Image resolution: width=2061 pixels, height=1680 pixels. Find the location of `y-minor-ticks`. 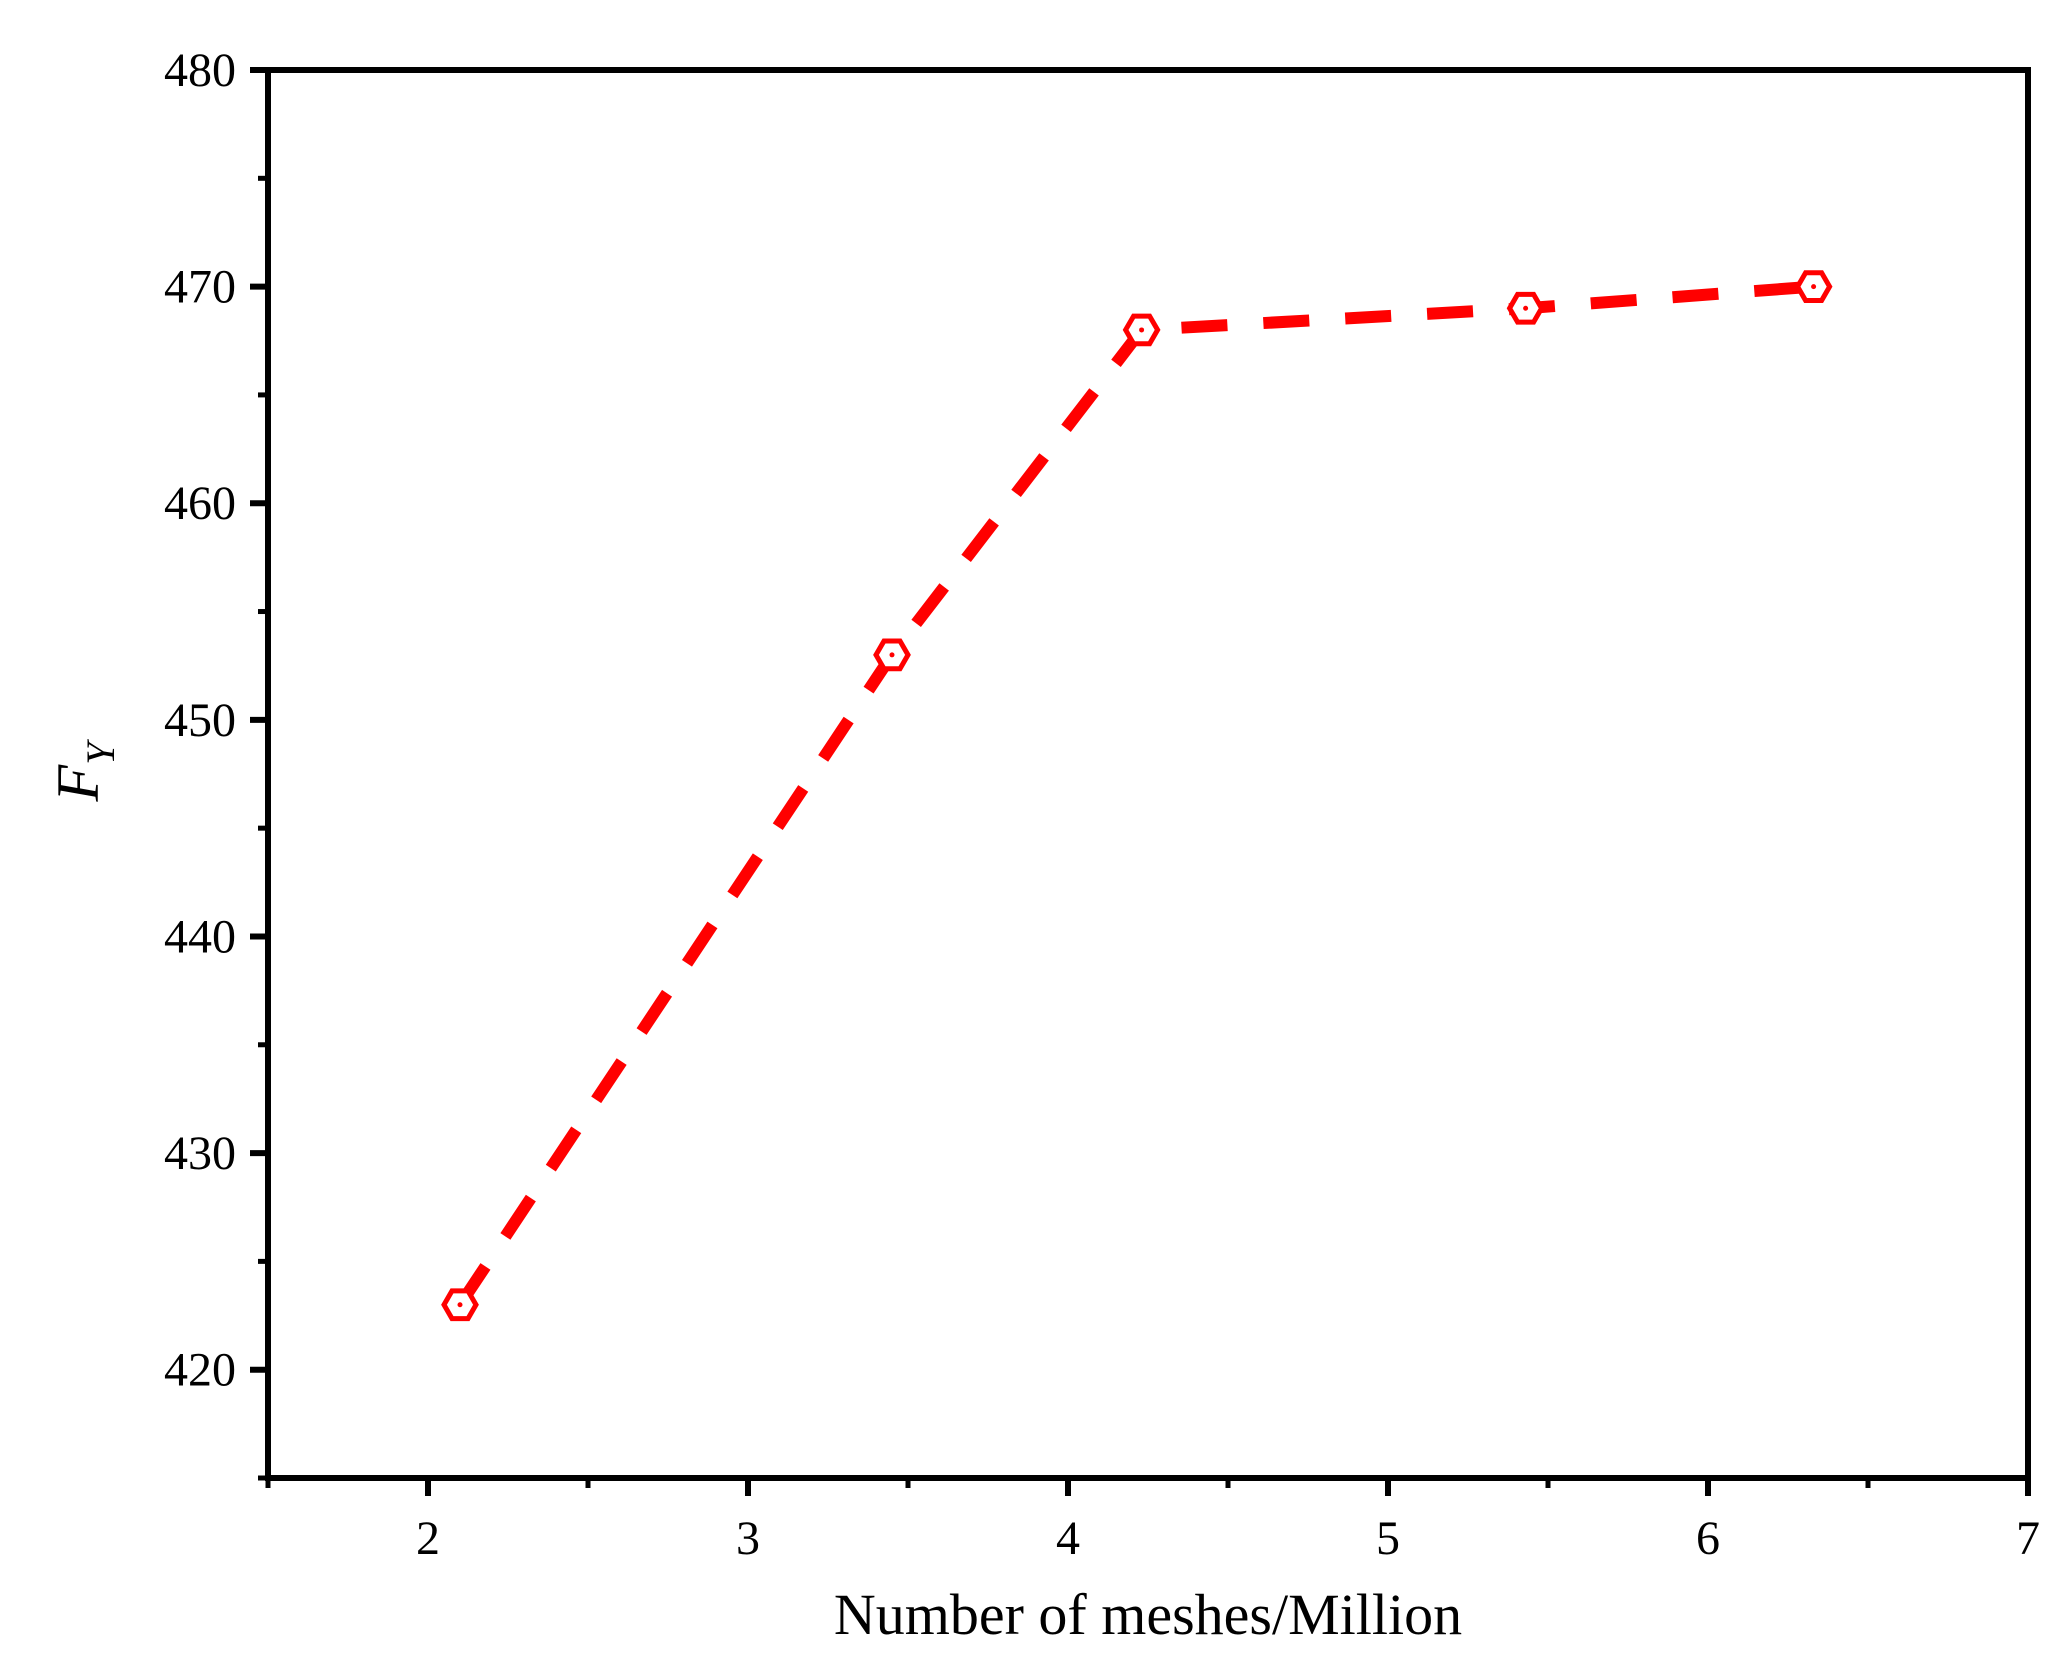

y-minor-ticks is located at coordinates (263, 828).